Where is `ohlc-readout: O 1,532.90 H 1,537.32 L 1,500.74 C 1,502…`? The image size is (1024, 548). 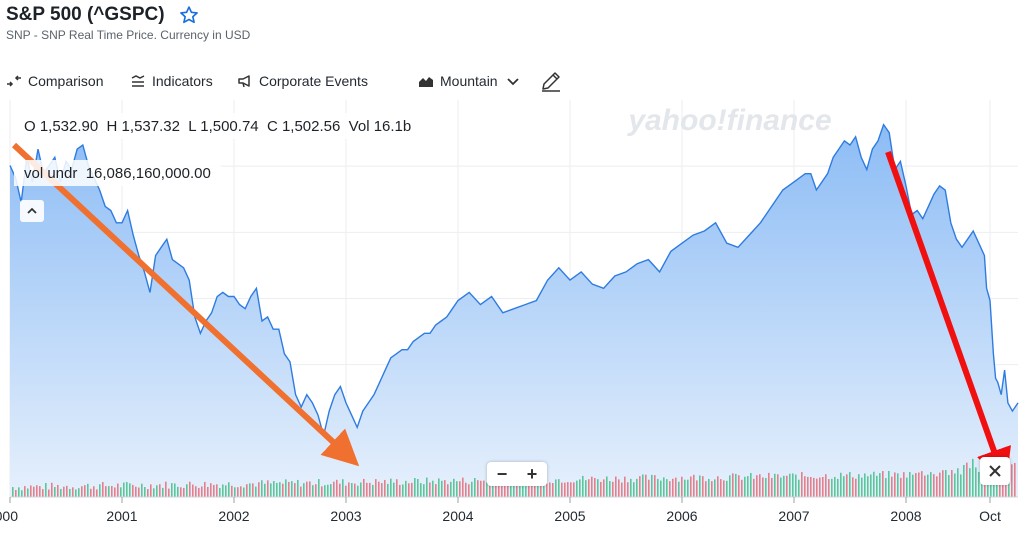 ohlc-readout: O 1,532.90 H 1,537.32 L 1,500.74 C 1,502… is located at coordinates (218, 126).